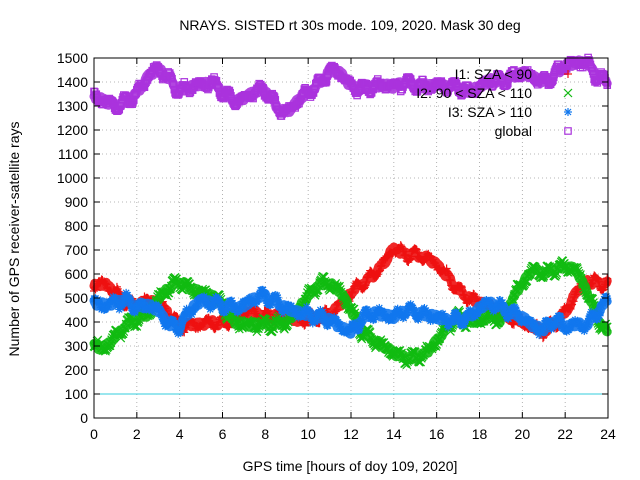 The height and width of the screenshot is (480, 640). Describe the element at coordinates (77, 370) in the screenshot. I see `y-tick-label: 200` at that location.